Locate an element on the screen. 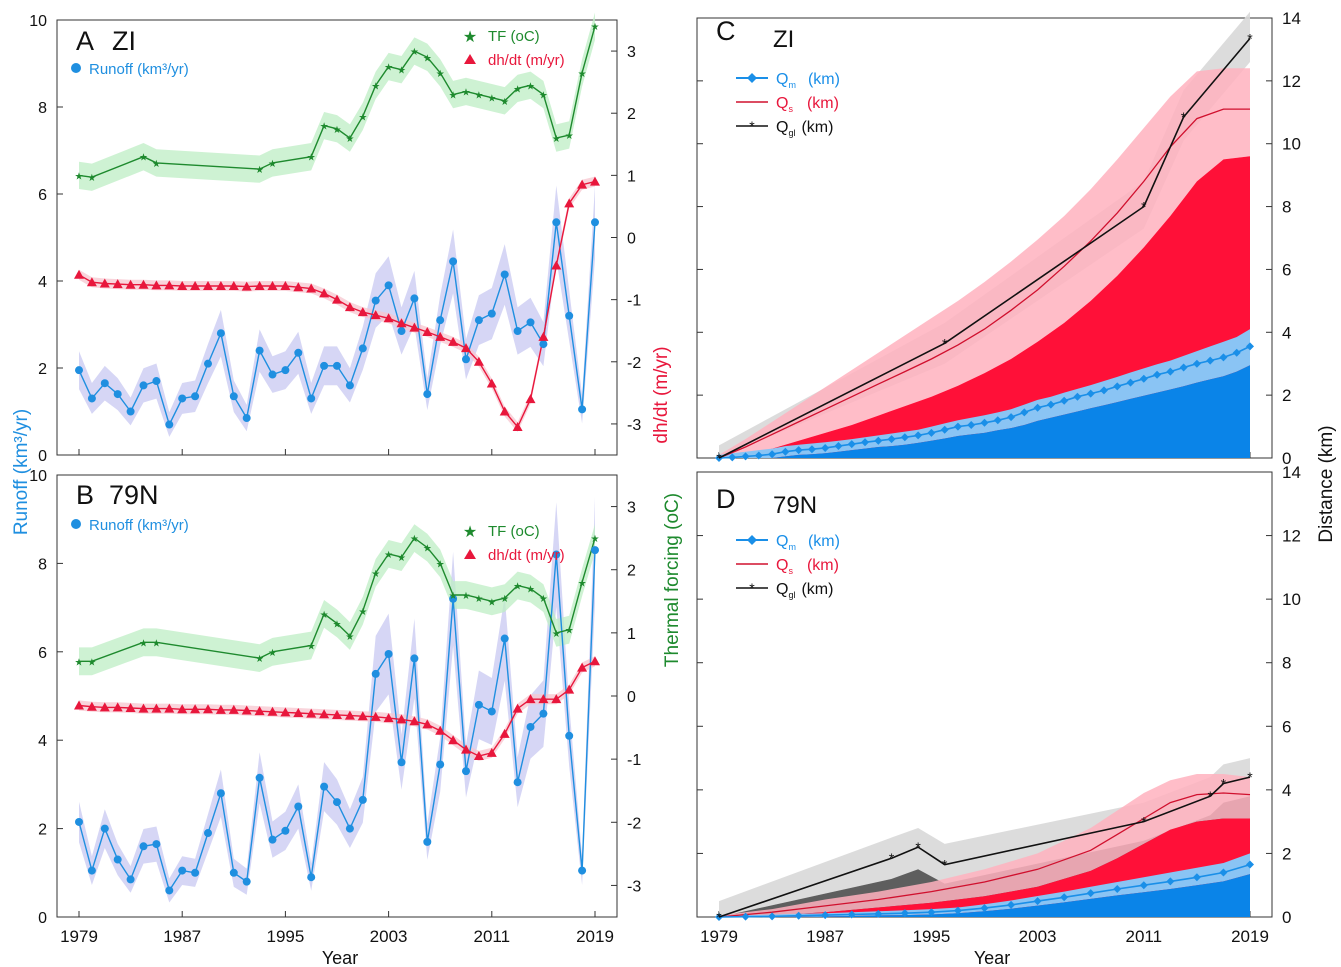 The height and width of the screenshot is (967, 1341). y-left-tick-label: 8 is located at coordinates (42, 108).